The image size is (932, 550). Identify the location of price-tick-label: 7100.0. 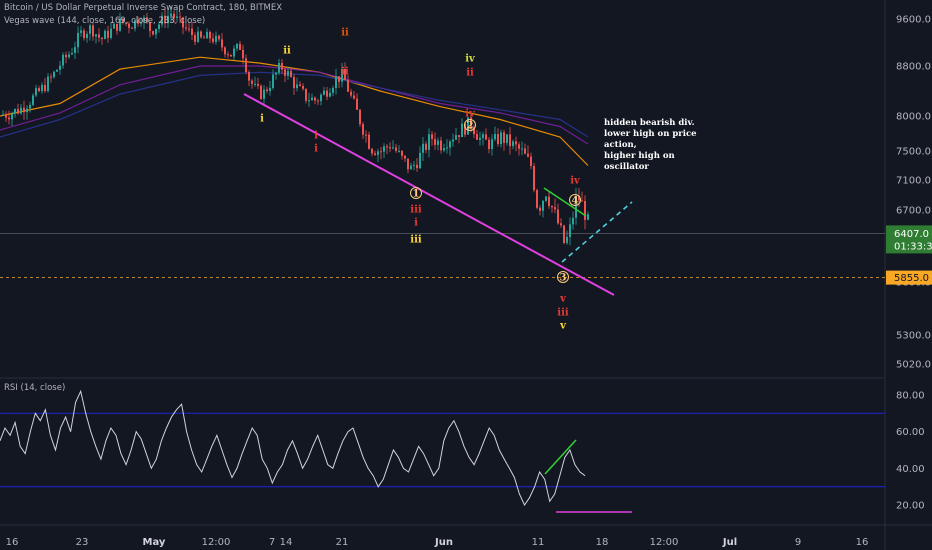
(913, 181).